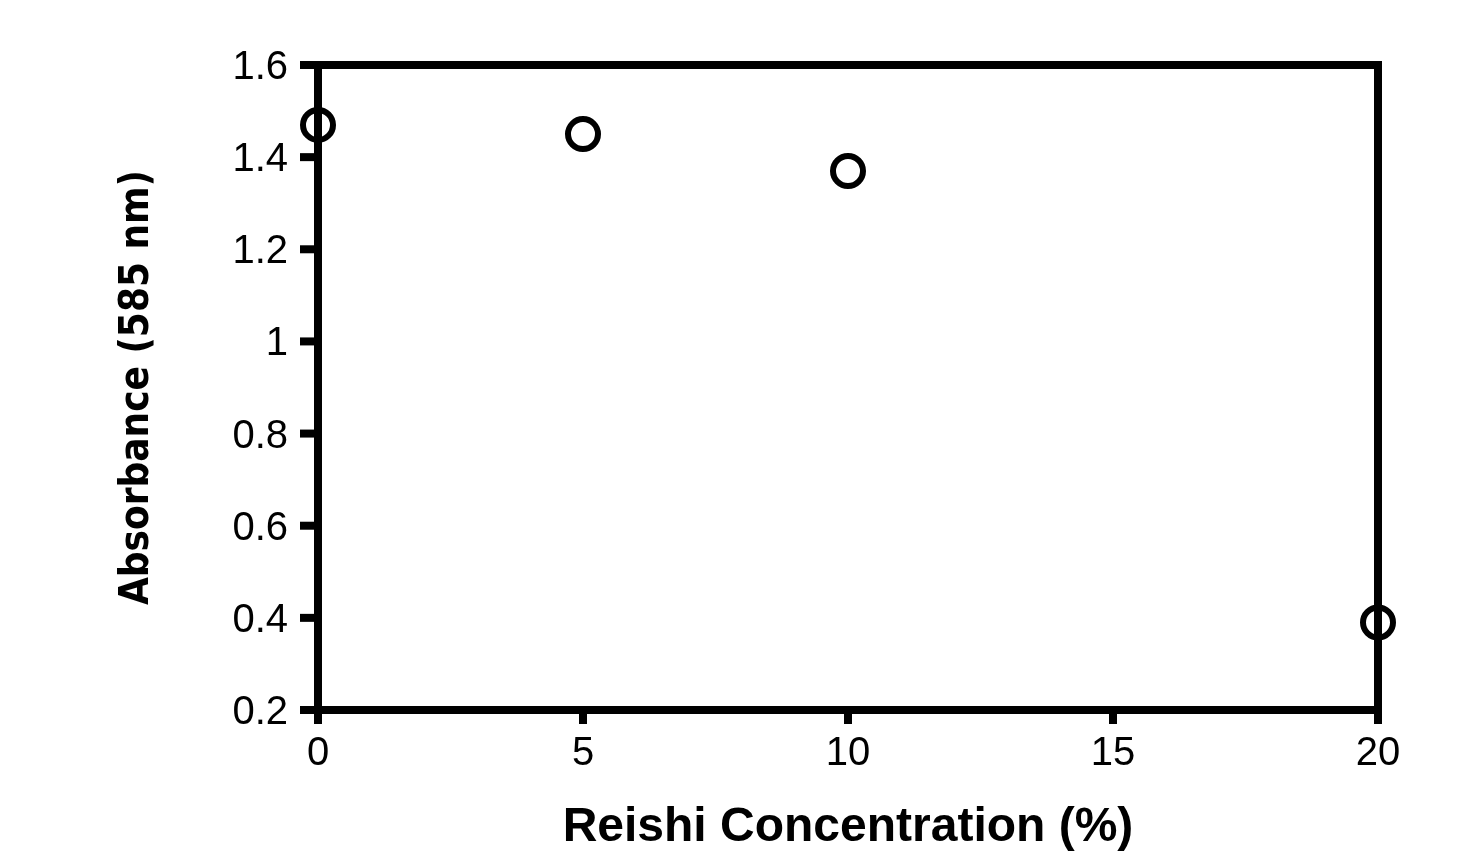  What do you see at coordinates (134, 387) in the screenshot?
I see `y-axis-title: Absorbance (585 nm)` at bounding box center [134, 387].